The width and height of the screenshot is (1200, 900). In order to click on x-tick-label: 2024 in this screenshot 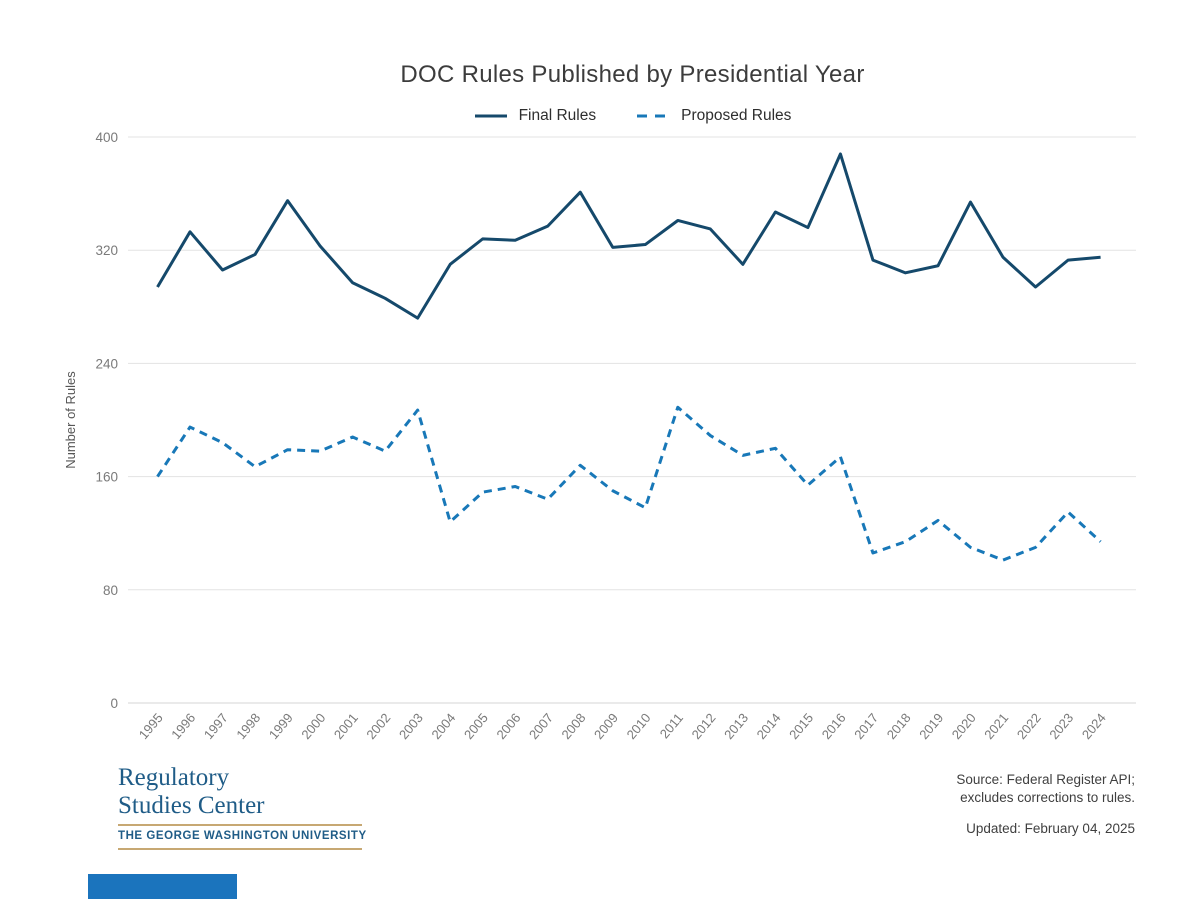, I will do `click(1094, 726)`.